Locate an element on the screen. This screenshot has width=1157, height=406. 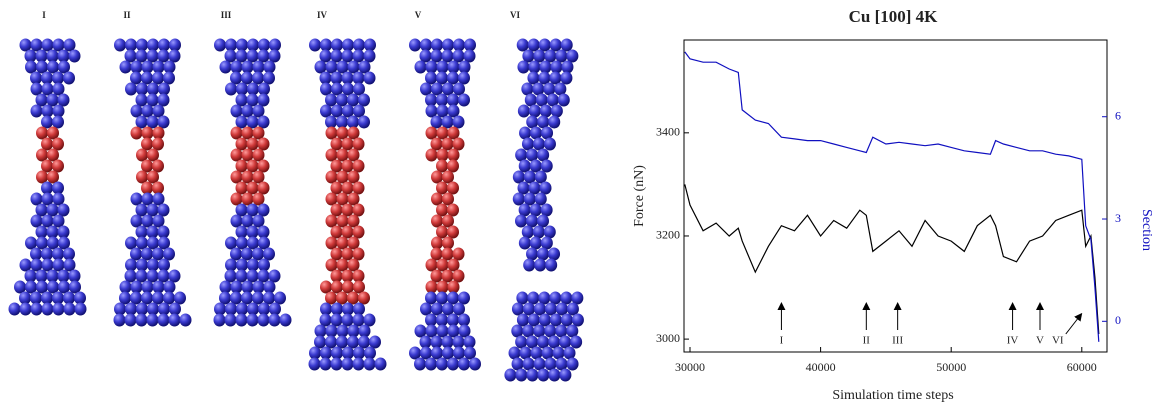
panel-label: III is located at coordinates (226, 15).